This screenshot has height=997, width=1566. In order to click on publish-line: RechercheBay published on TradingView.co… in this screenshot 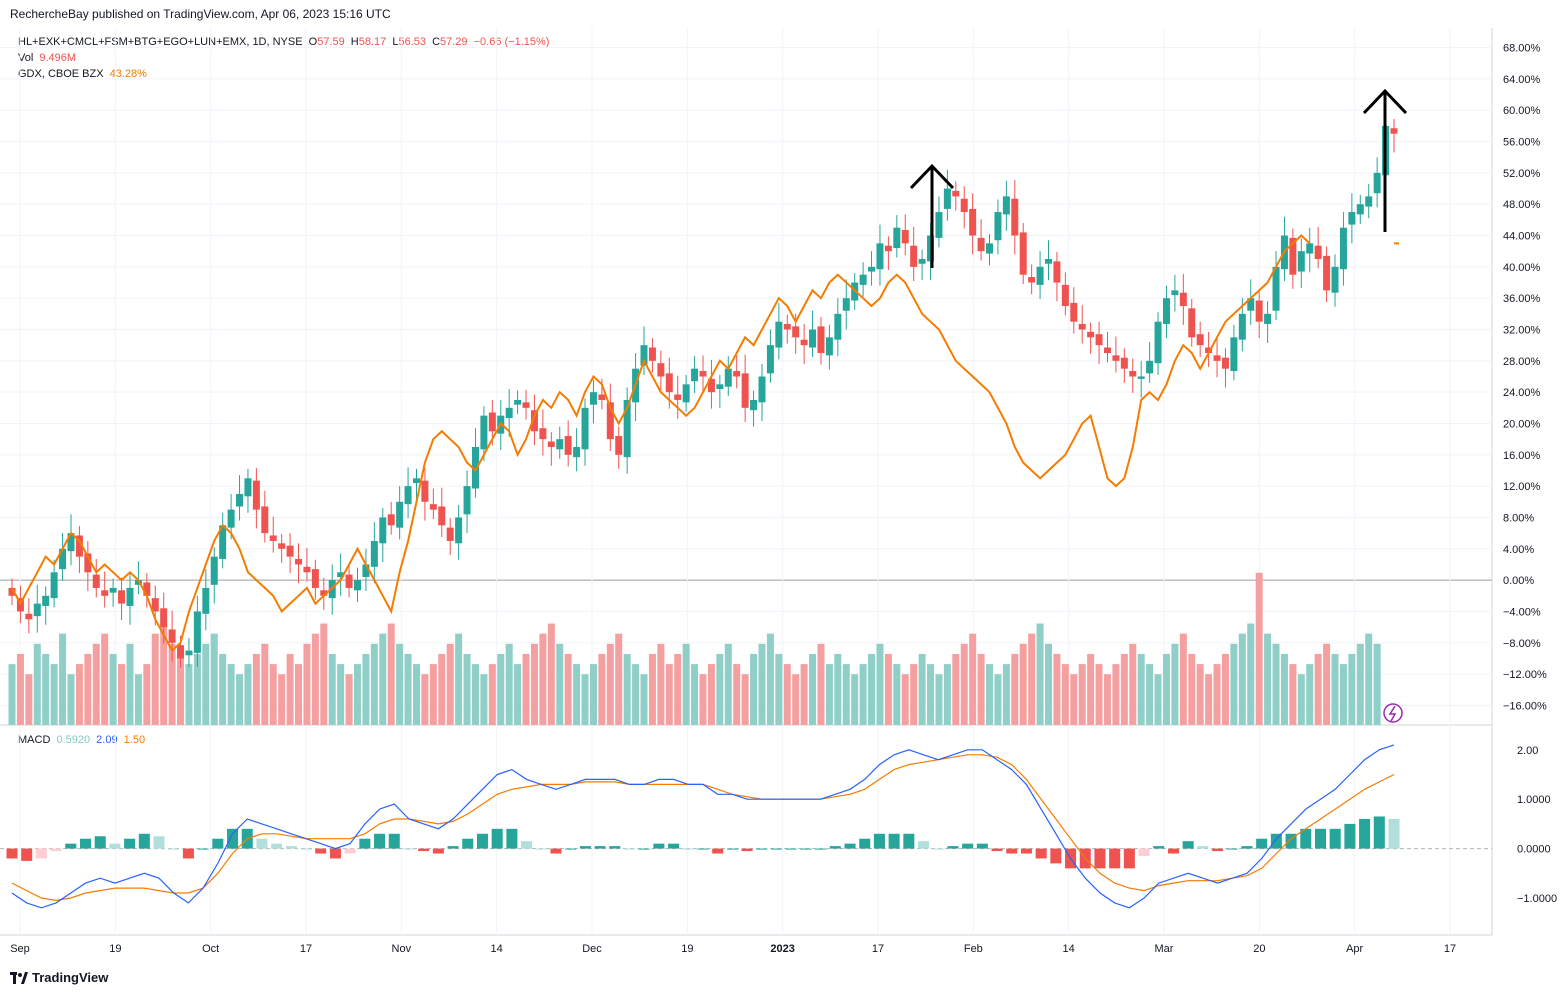, I will do `click(200, 14)`.